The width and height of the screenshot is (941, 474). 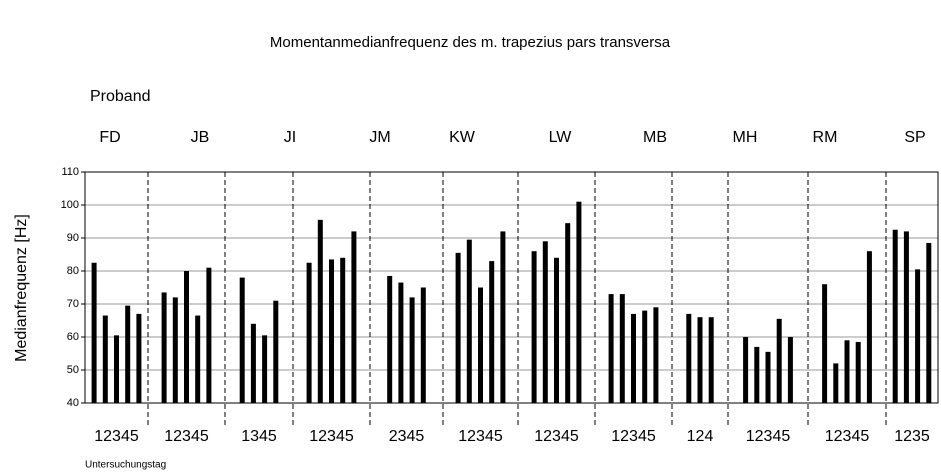 What do you see at coordinates (120, 96) in the screenshot?
I see `legend-title: Proband` at bounding box center [120, 96].